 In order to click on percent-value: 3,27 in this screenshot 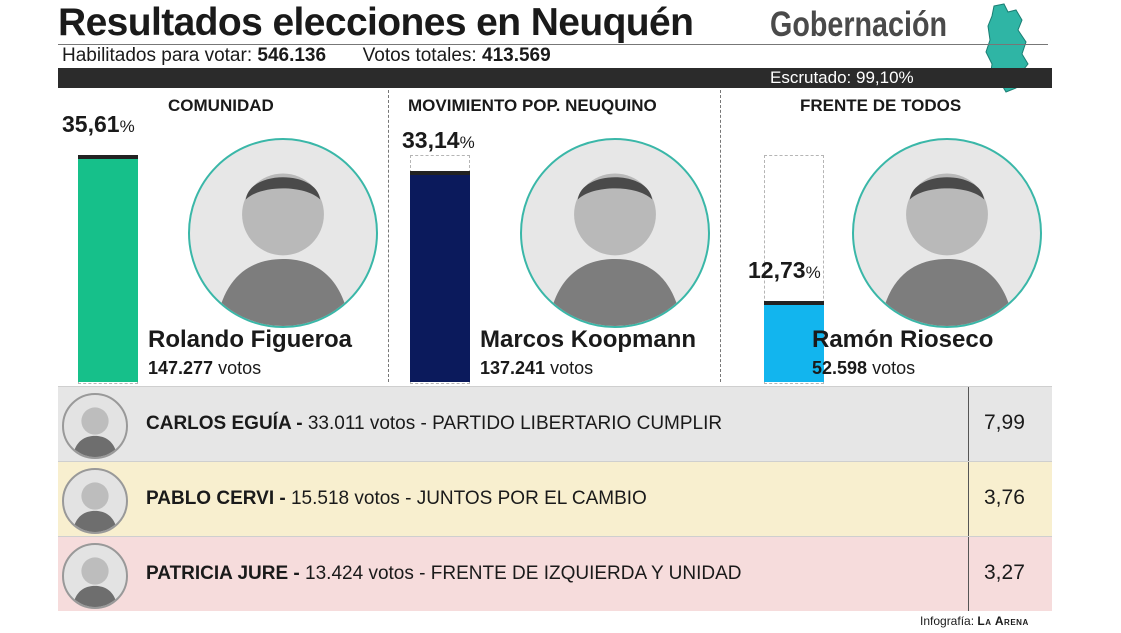, I will do `click(1004, 572)`.